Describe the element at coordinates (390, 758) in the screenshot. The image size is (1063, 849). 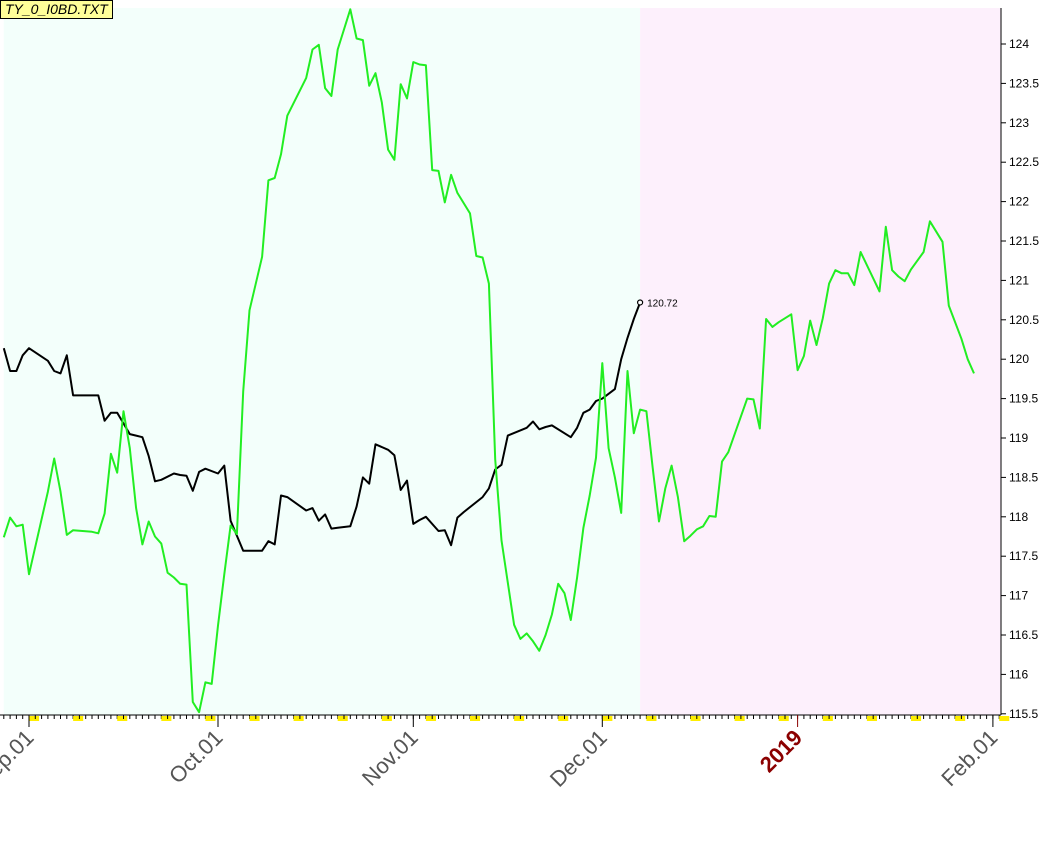
I see `x-tick-label: Nov.01` at that location.